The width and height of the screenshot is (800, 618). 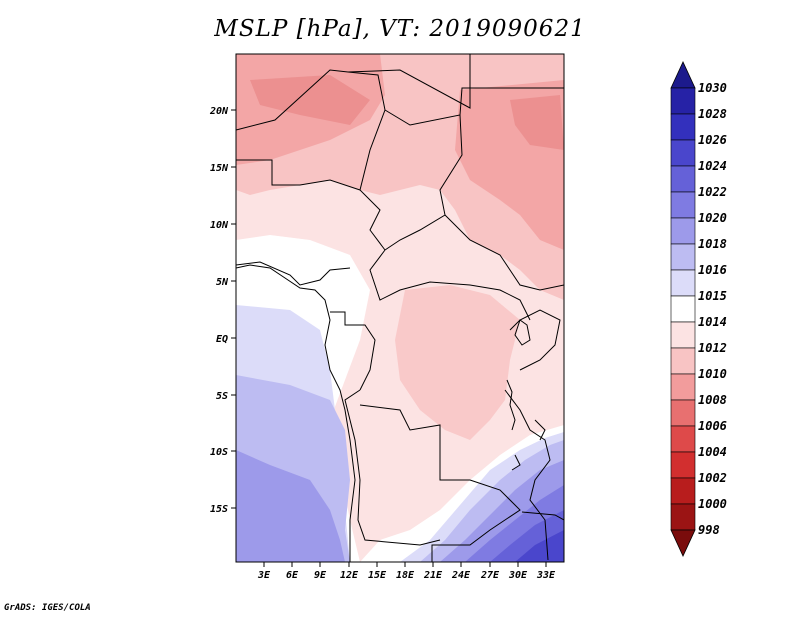 What do you see at coordinates (712, 140) in the screenshot?
I see `colorbar-label-1026: 1026` at bounding box center [712, 140].